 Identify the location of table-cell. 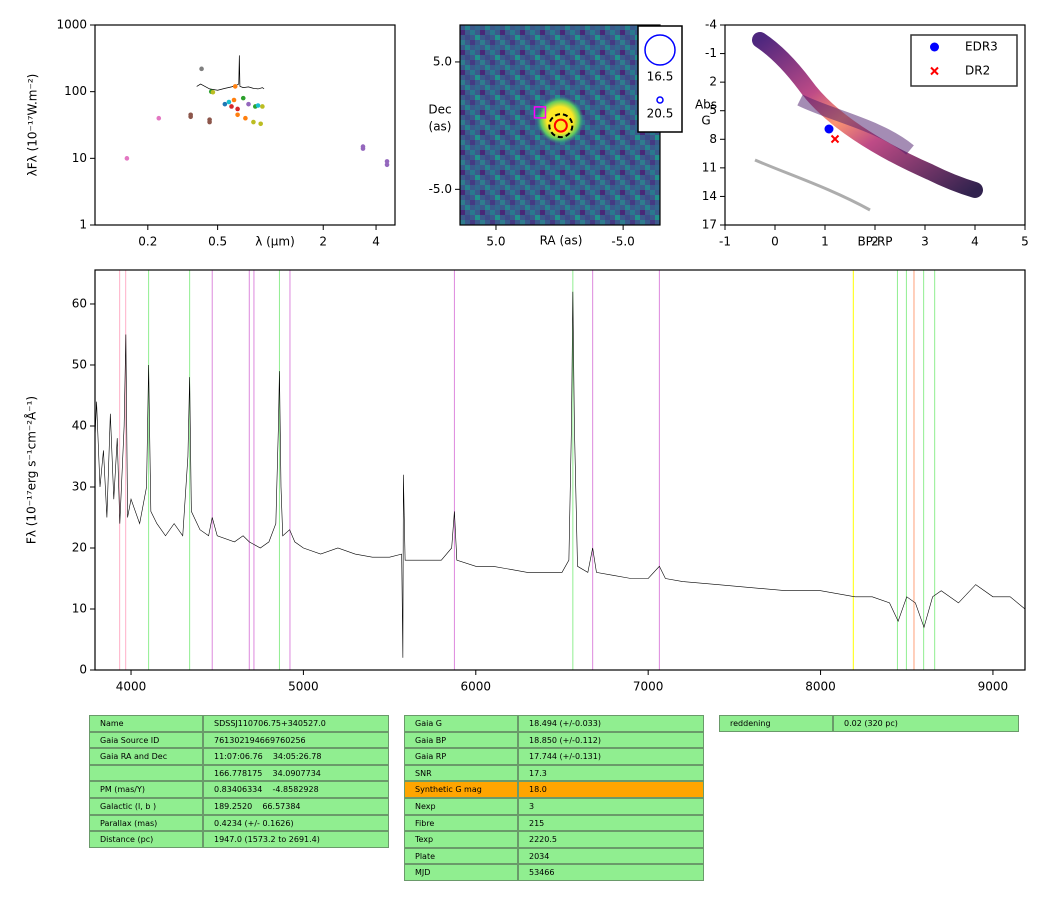
(146, 773).